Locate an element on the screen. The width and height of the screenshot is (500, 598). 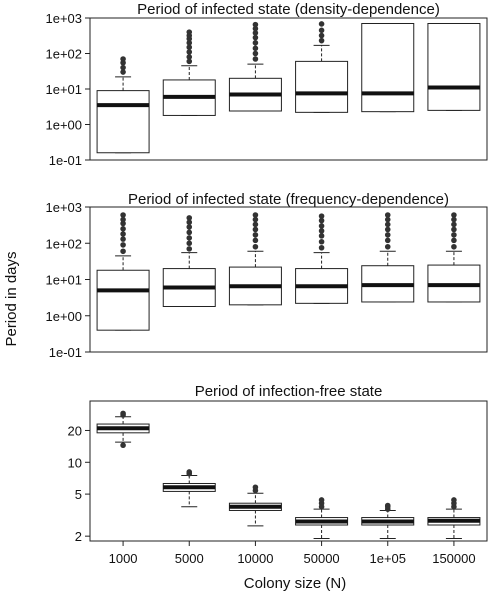
y-tick-label: 10 is located at coordinates (75, 462).